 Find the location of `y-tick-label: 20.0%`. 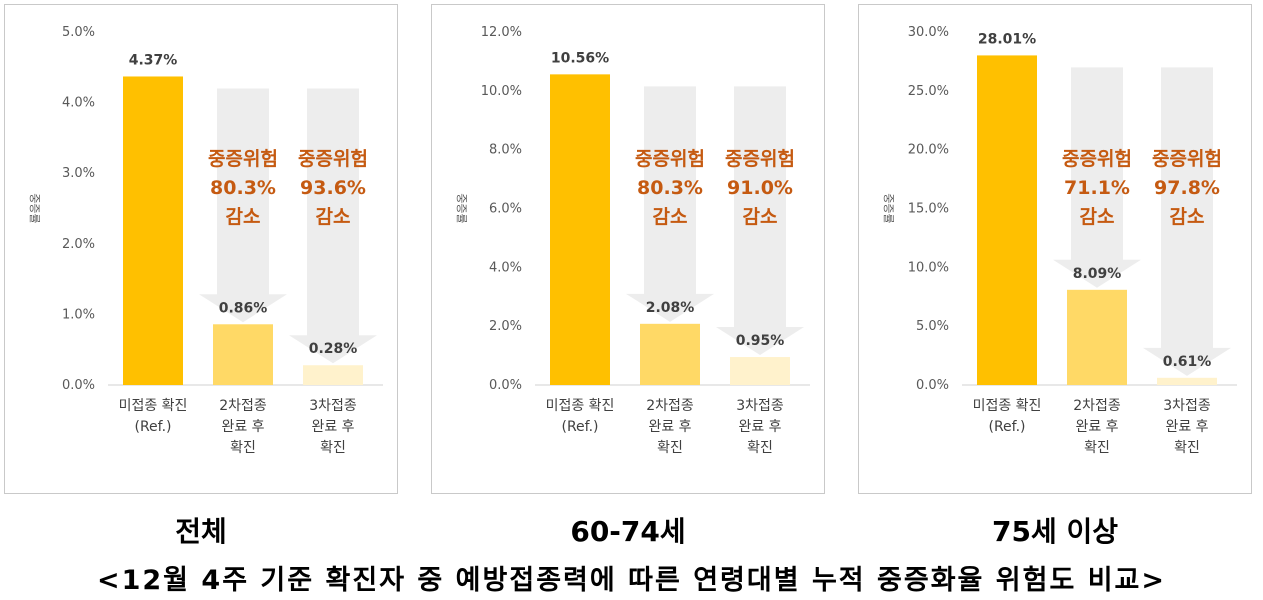

y-tick-label: 20.0% is located at coordinates (928, 150).